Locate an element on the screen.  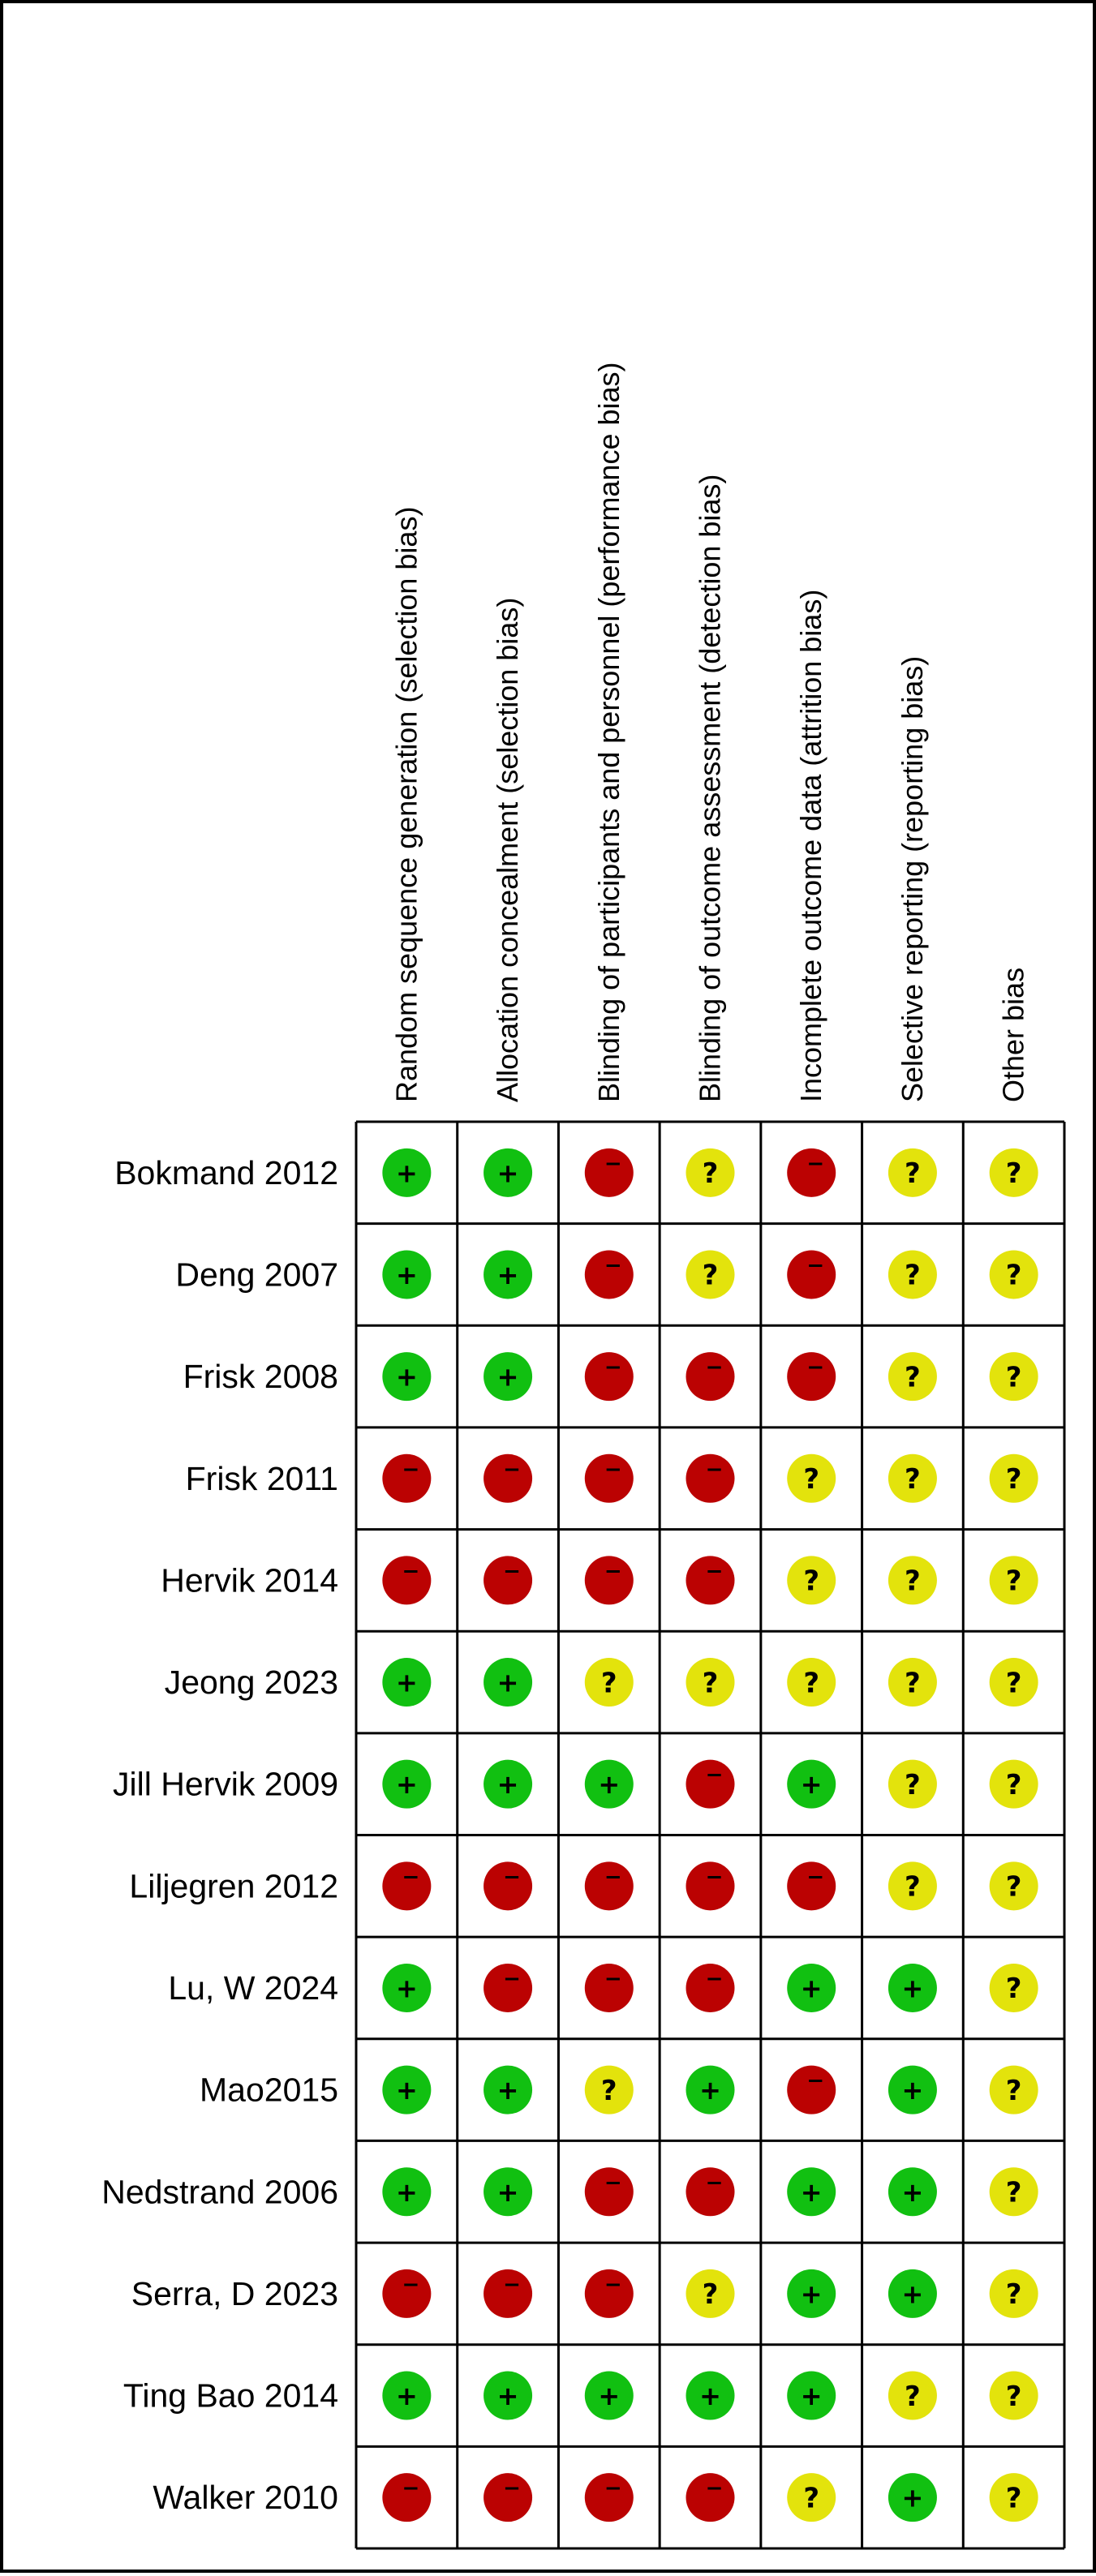
study-label: Jeong 2023 is located at coordinates (251, 1682).